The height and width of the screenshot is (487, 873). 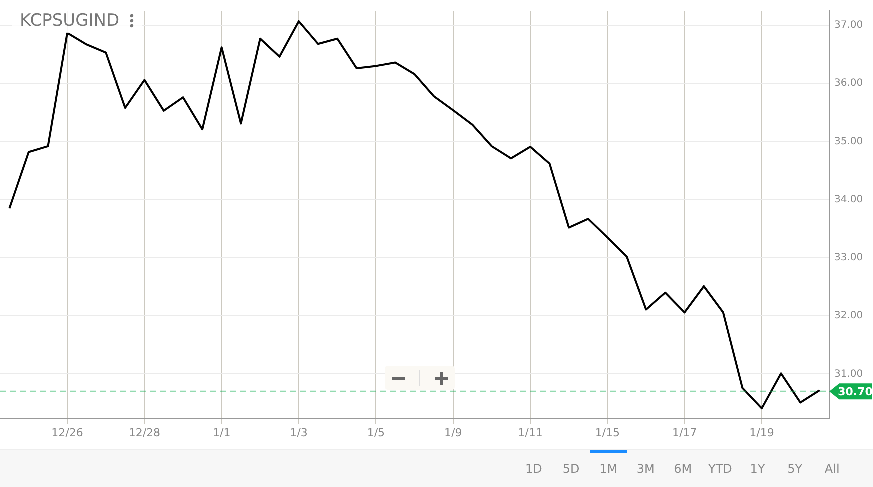 I want to click on x-tick-label: 1/17, so click(x=685, y=433).